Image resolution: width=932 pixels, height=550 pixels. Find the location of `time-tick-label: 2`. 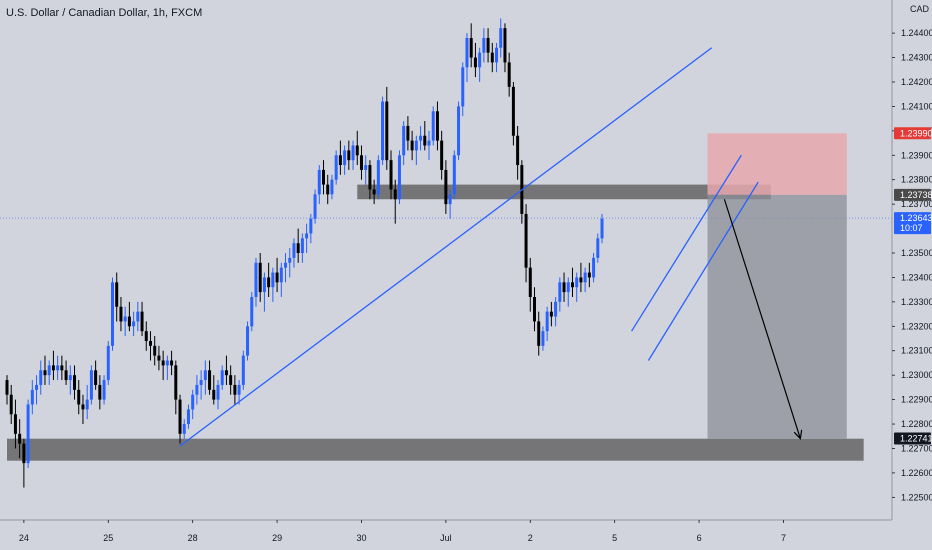

time-tick-label: 2 is located at coordinates (530, 538).